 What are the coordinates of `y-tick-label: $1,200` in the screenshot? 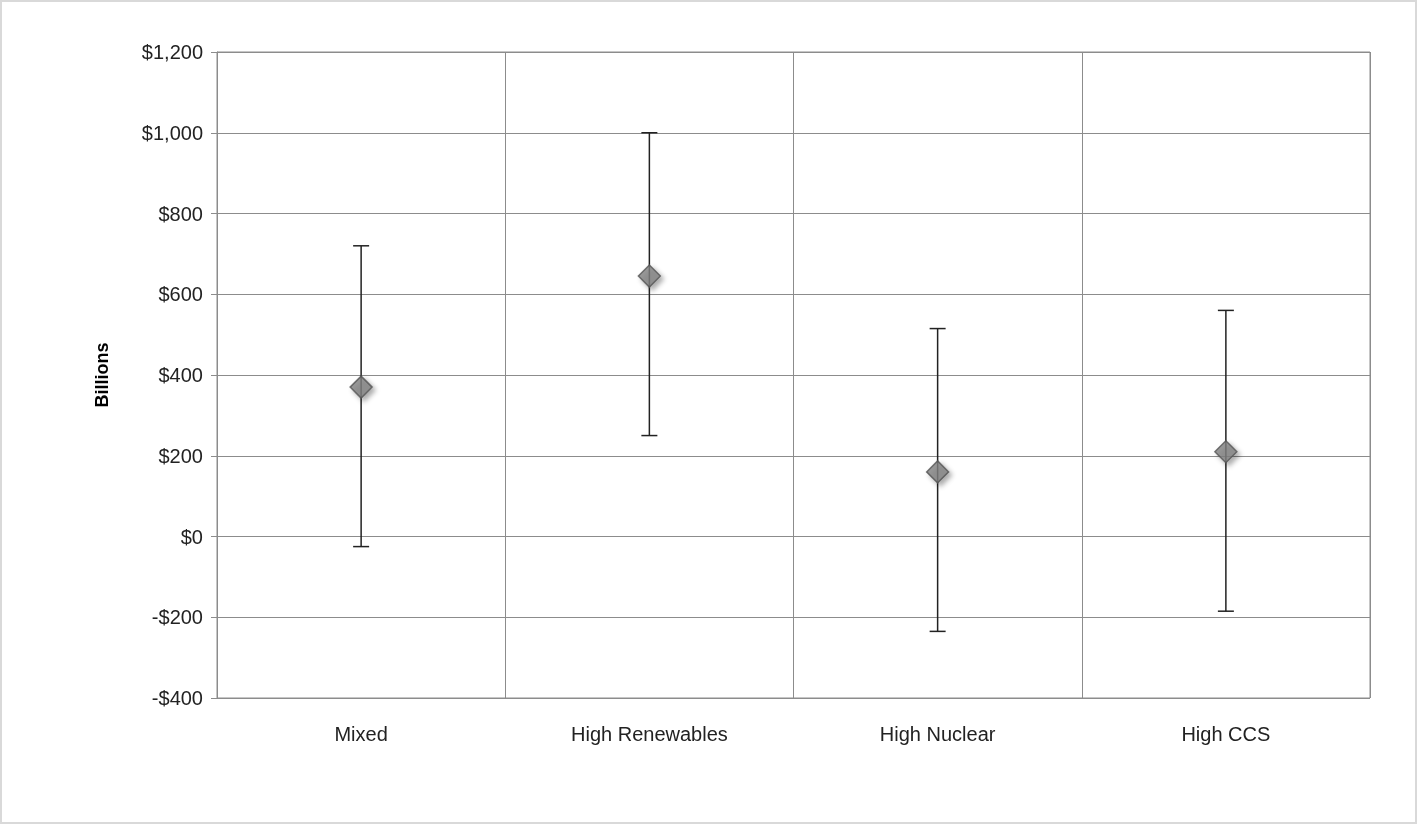 It's located at (172, 52).